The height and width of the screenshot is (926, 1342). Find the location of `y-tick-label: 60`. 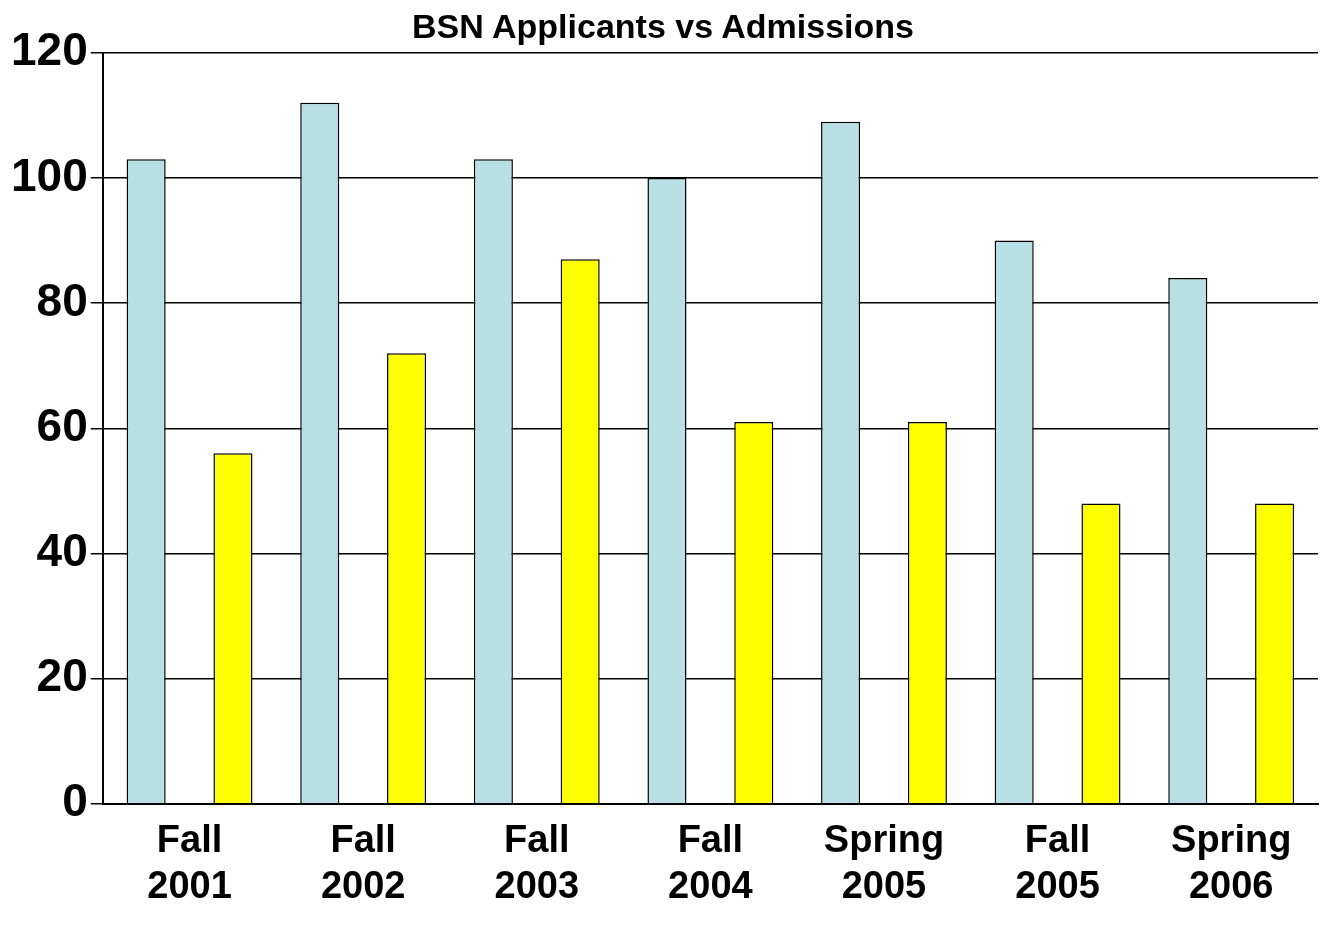

y-tick-label: 60 is located at coordinates (62, 424).